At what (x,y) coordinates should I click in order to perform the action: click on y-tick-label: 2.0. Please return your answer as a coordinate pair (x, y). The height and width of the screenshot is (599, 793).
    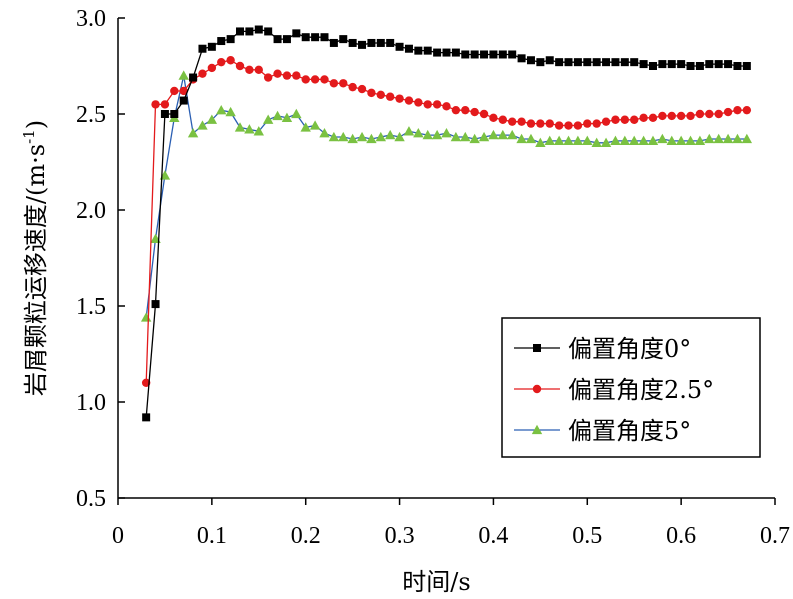
    Looking at the image, I should click on (91, 211).